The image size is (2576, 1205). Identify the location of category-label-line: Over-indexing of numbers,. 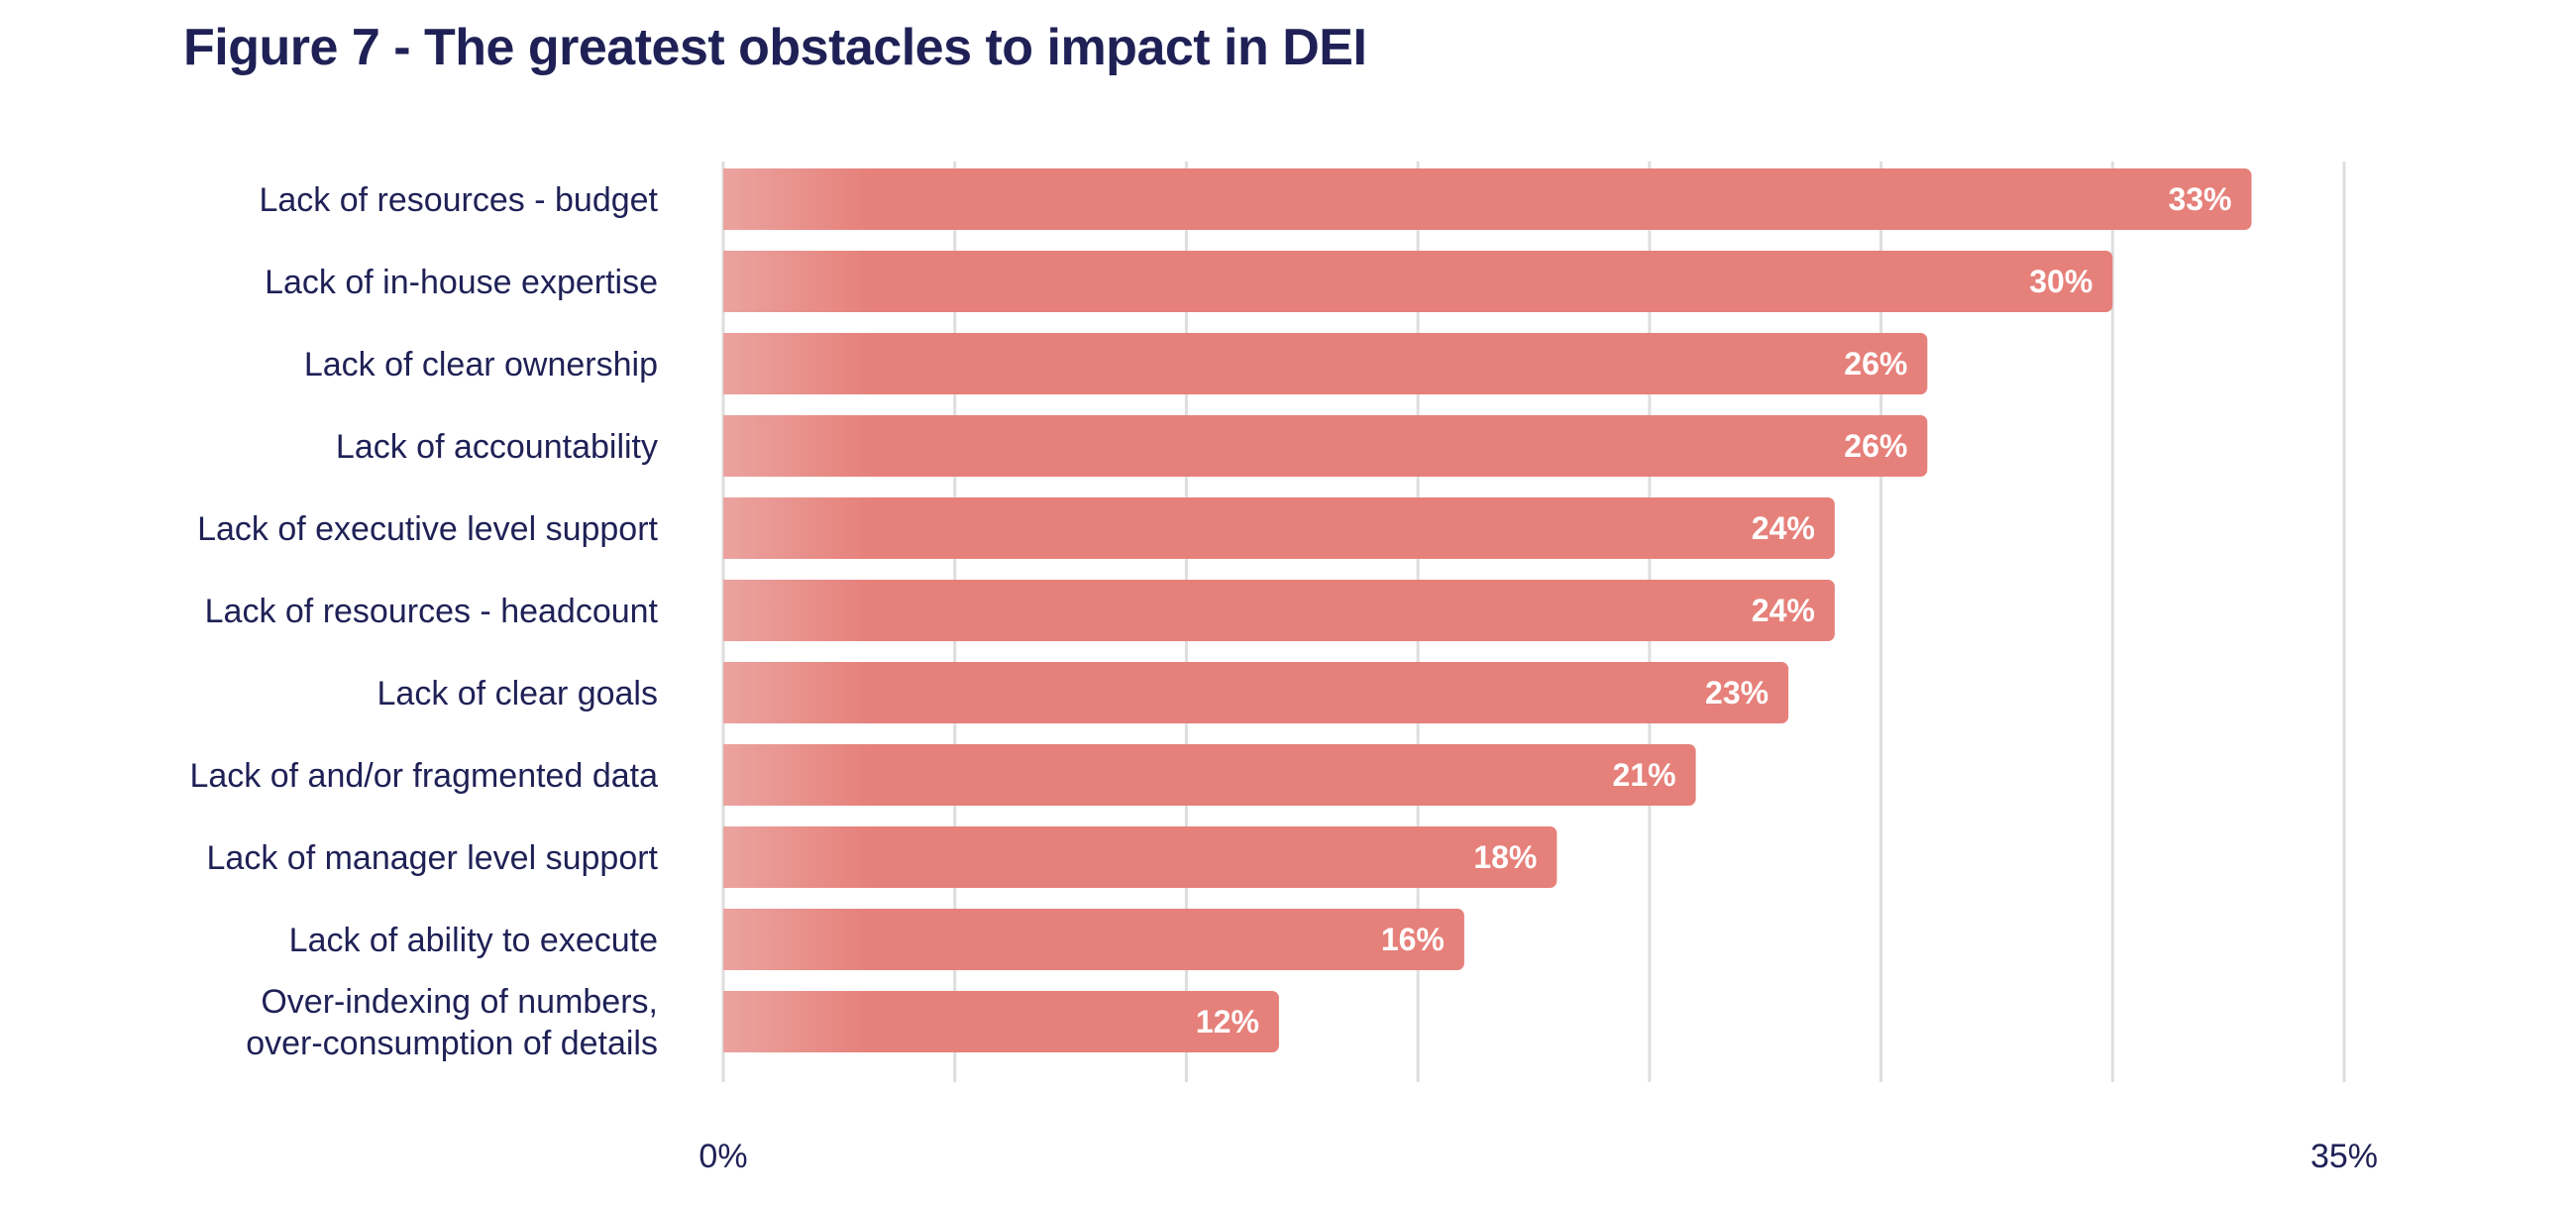
(459, 1002).